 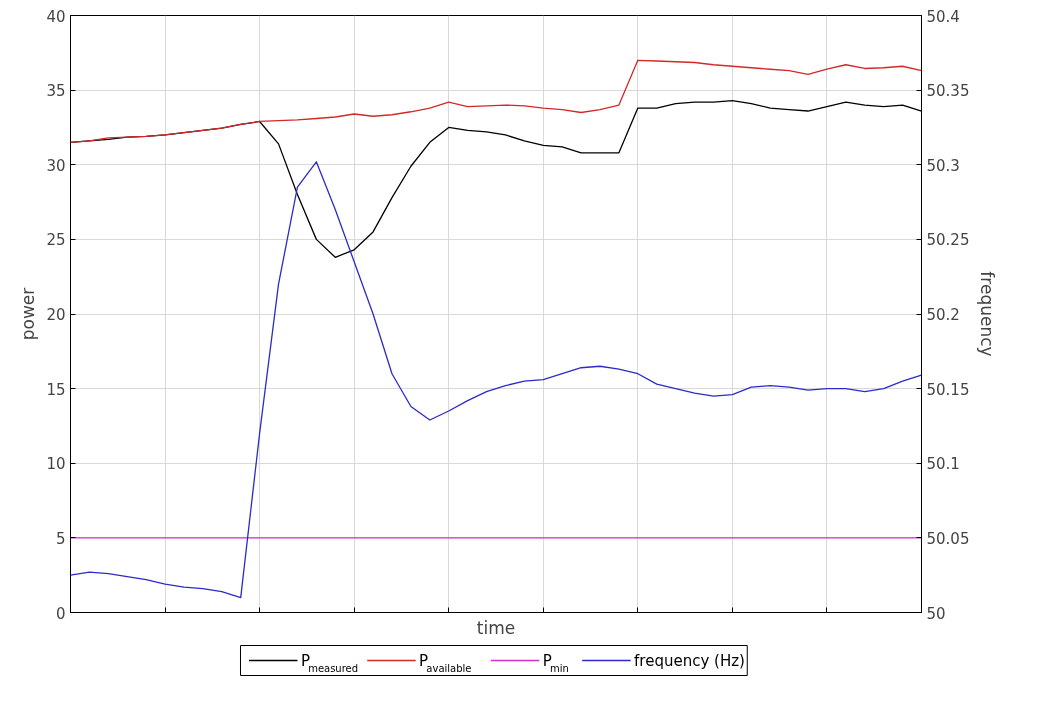 What do you see at coordinates (496, 101) in the screenshot?
I see `line-series` at bounding box center [496, 101].